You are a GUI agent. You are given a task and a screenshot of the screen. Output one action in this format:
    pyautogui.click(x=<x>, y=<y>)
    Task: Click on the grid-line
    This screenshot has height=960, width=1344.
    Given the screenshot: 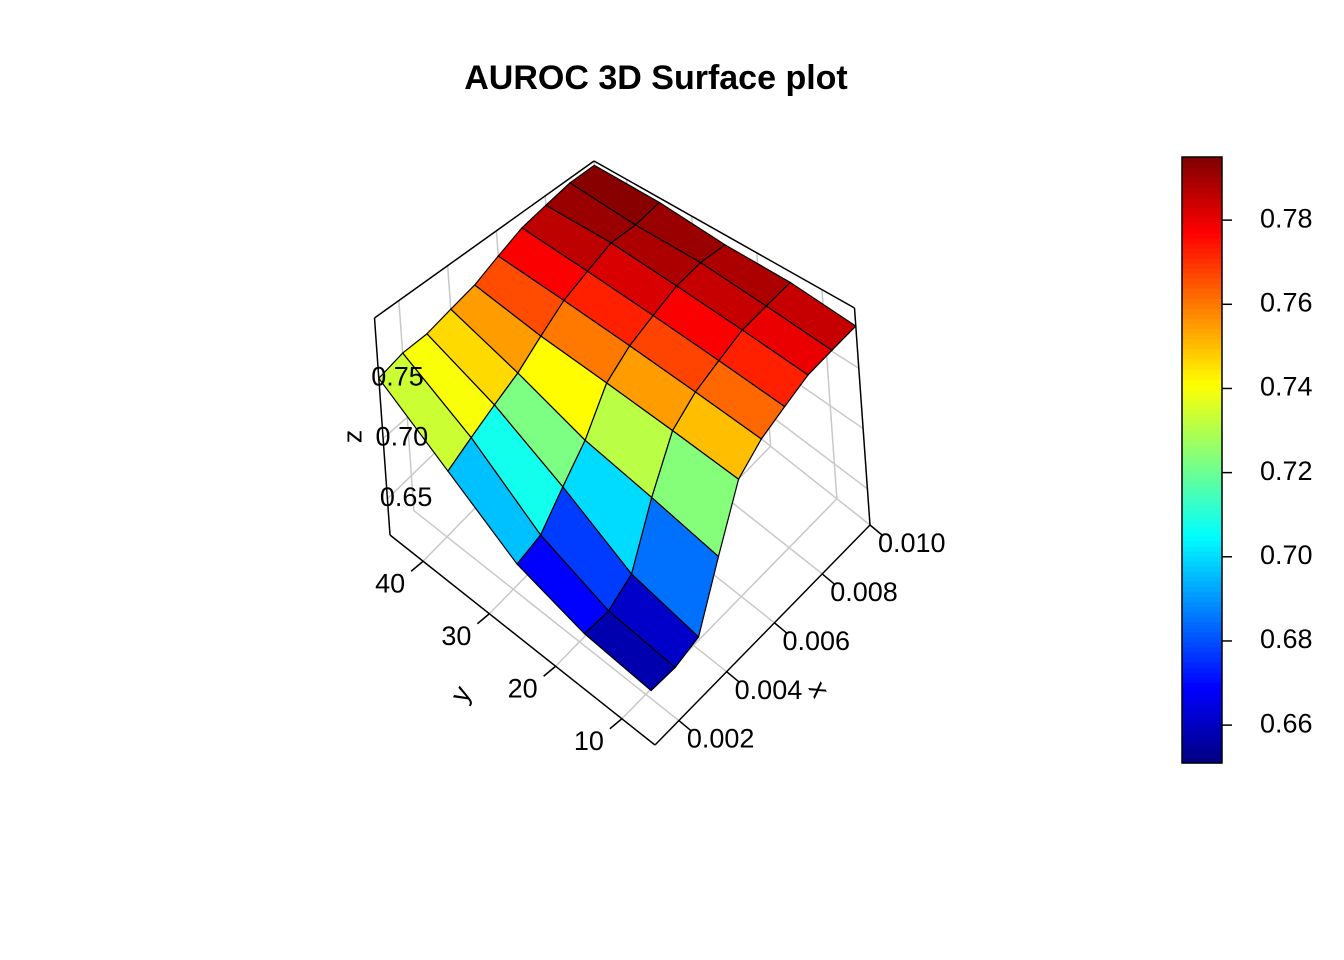 What is the action you would take?
    pyautogui.click(x=546, y=615)
    